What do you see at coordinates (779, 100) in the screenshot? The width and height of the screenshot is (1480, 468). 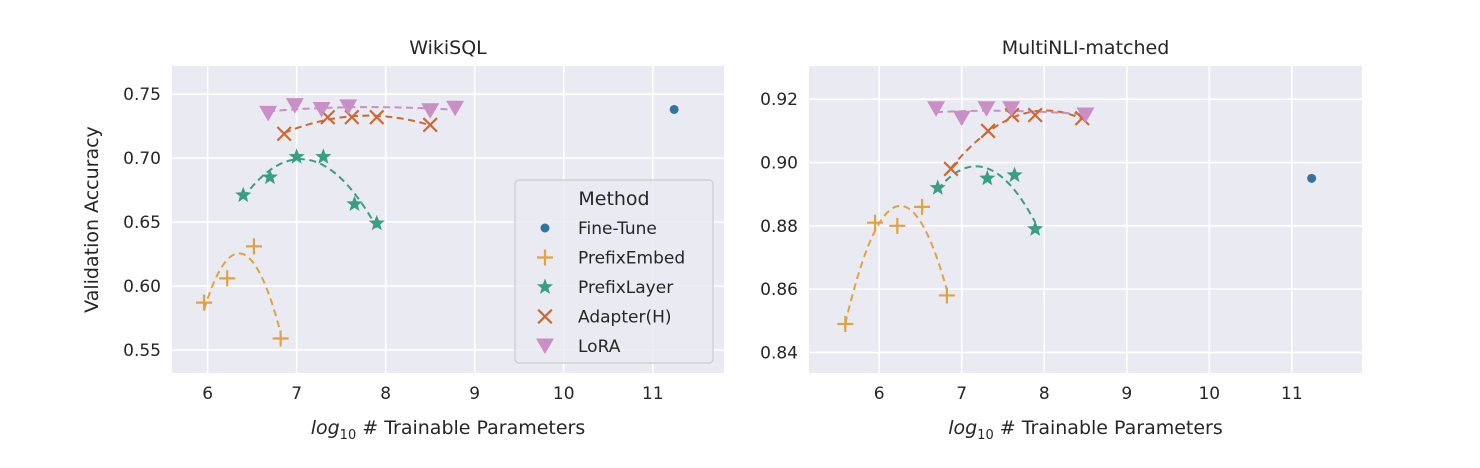 I see `y-tick-label: 0.92` at bounding box center [779, 100].